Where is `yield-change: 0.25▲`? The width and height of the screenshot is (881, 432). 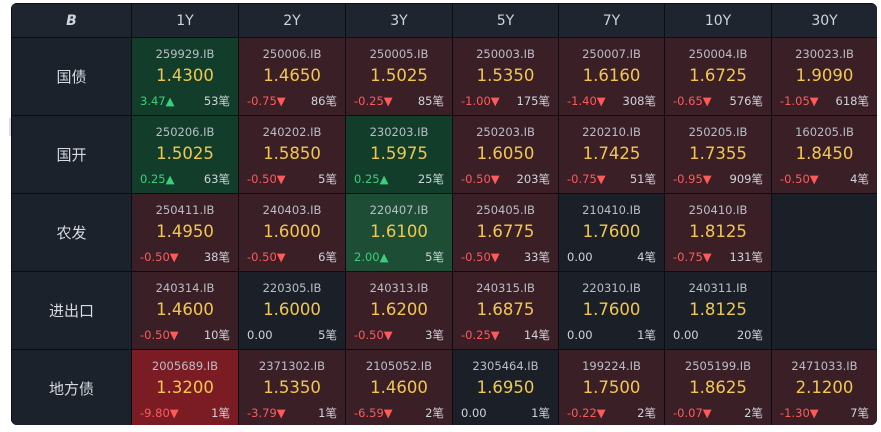 yield-change: 0.25▲ is located at coordinates (157, 178).